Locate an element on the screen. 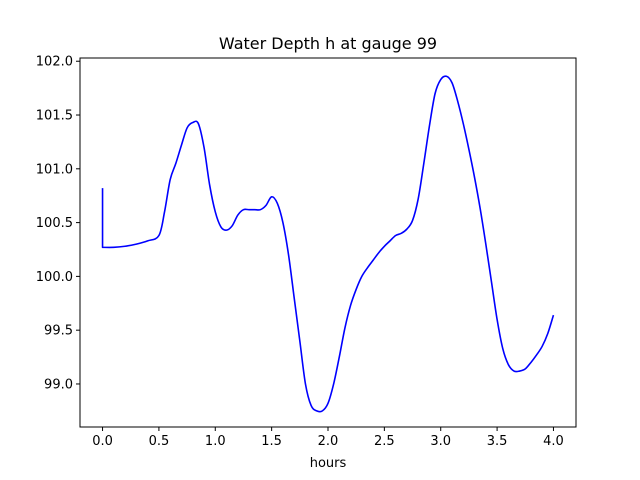 The width and height of the screenshot is (640, 480). y-tick-label: 101.5 is located at coordinates (54, 116).